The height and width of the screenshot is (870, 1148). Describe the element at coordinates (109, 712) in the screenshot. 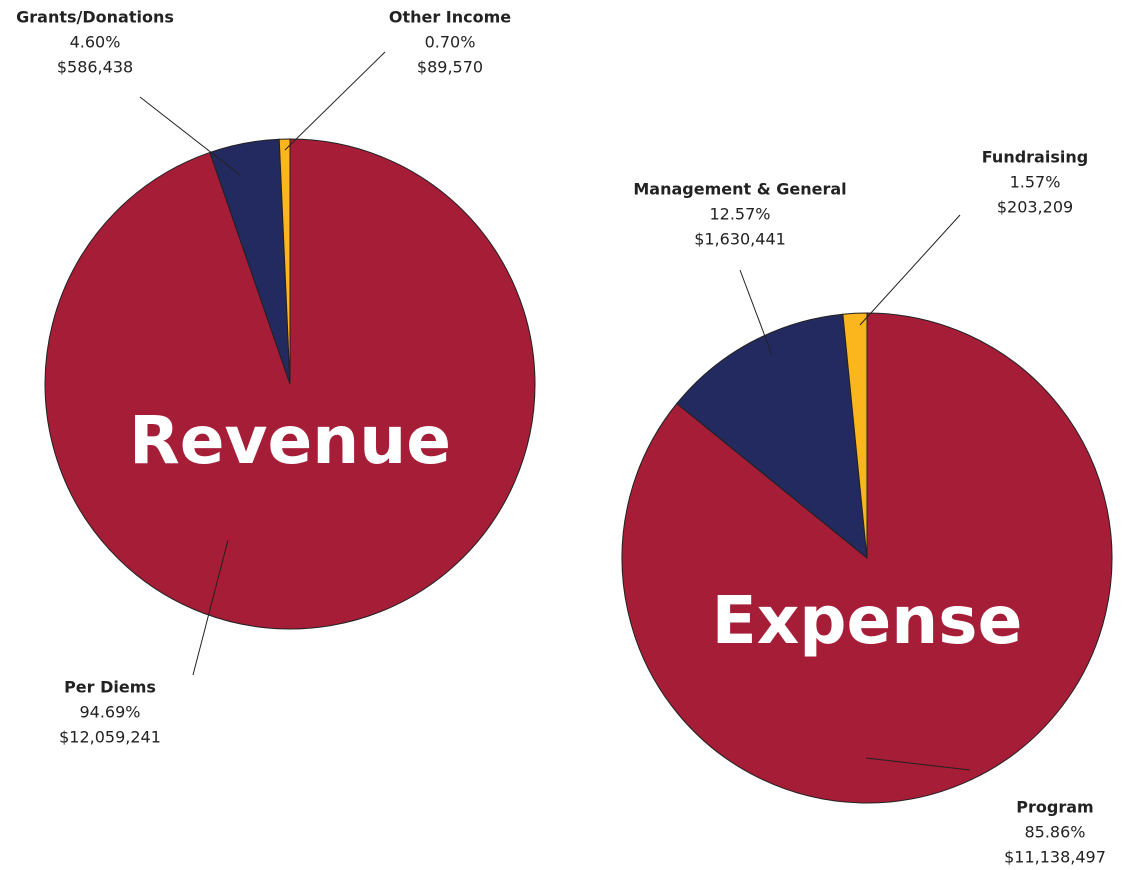

I see `slice-percent: 94.69%` at that location.